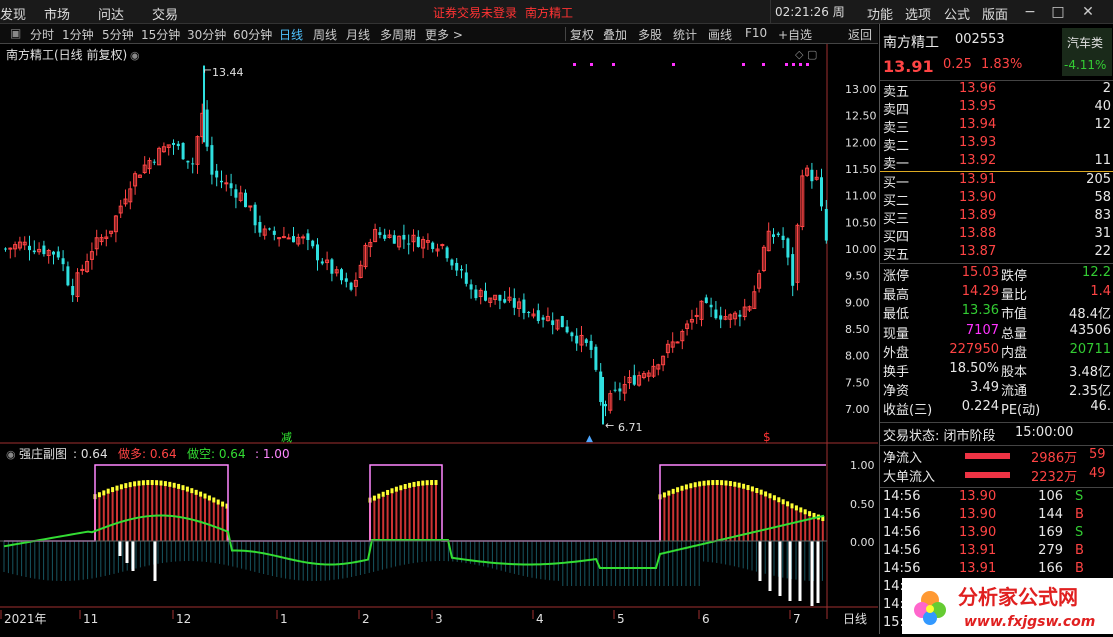 Image resolution: width=1113 pixels, height=637 pixels. Describe the element at coordinates (272, 454) in the screenshot. I see `svg-text:: 1.00: : 1.00` at that location.